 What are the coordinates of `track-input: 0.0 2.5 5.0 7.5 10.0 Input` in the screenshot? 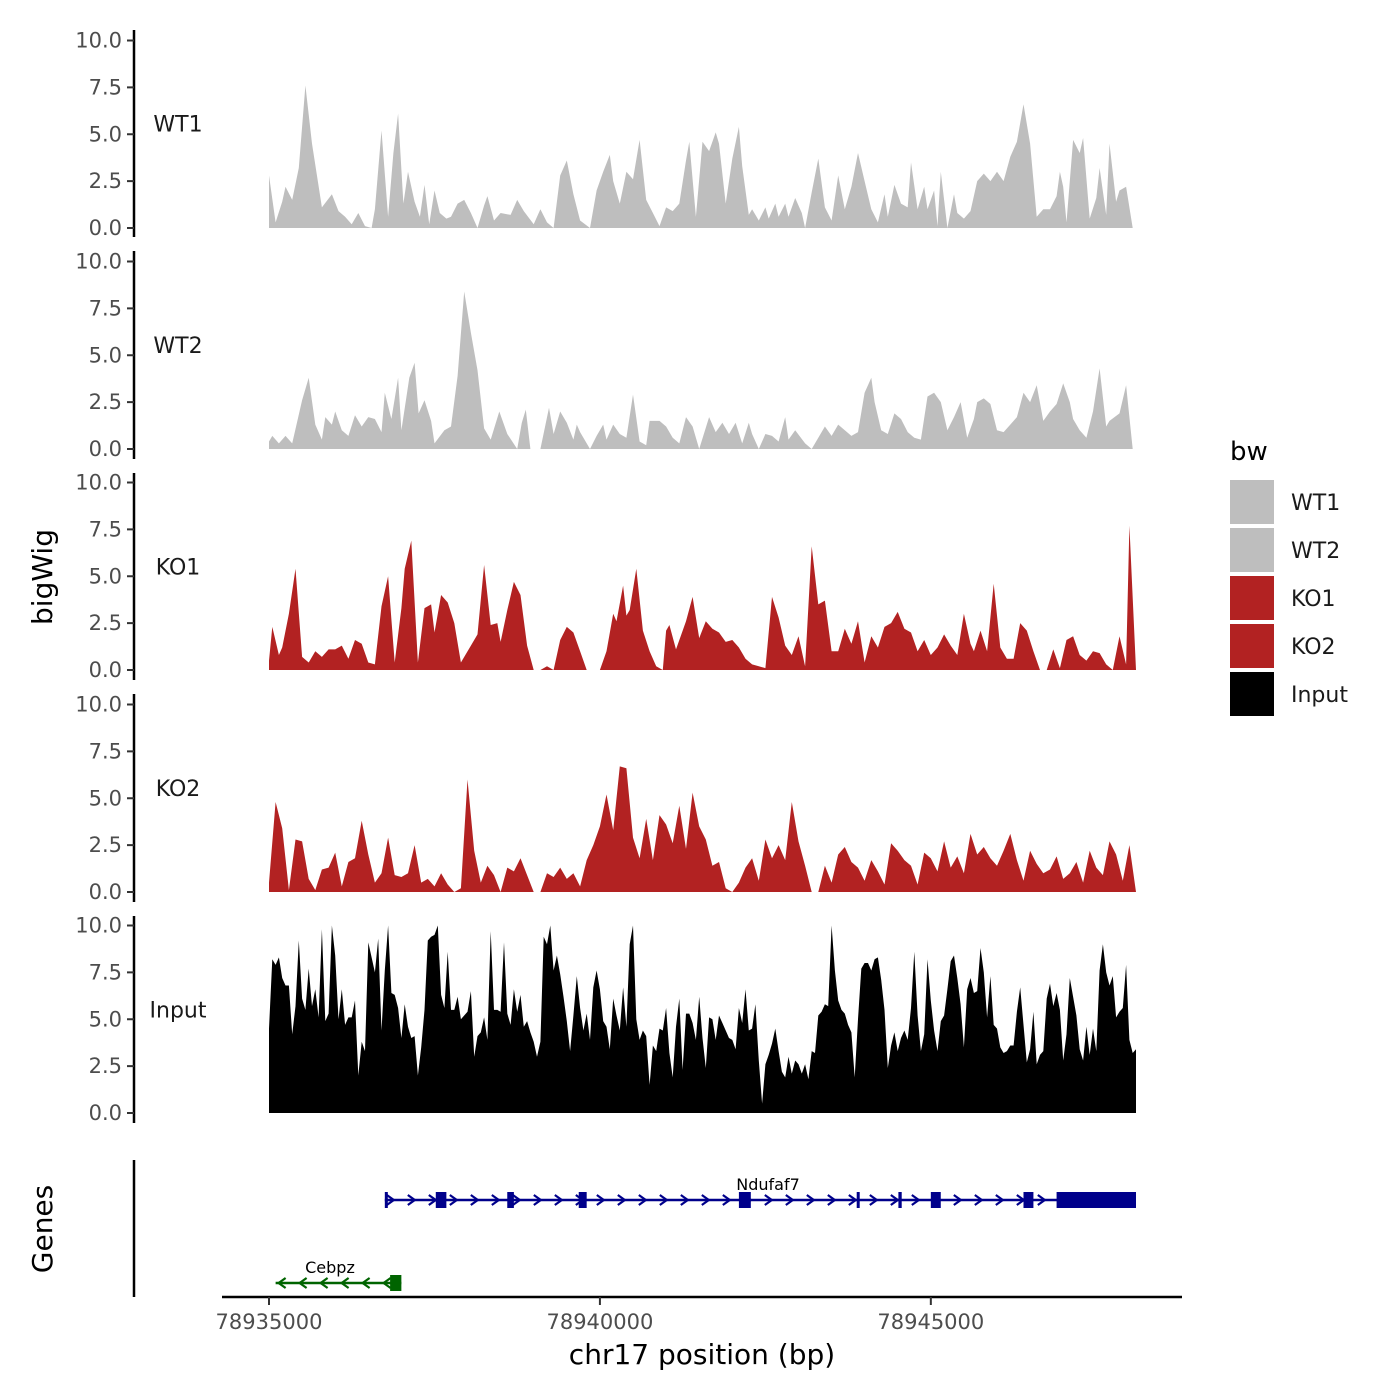 It's located at (605, 1019).